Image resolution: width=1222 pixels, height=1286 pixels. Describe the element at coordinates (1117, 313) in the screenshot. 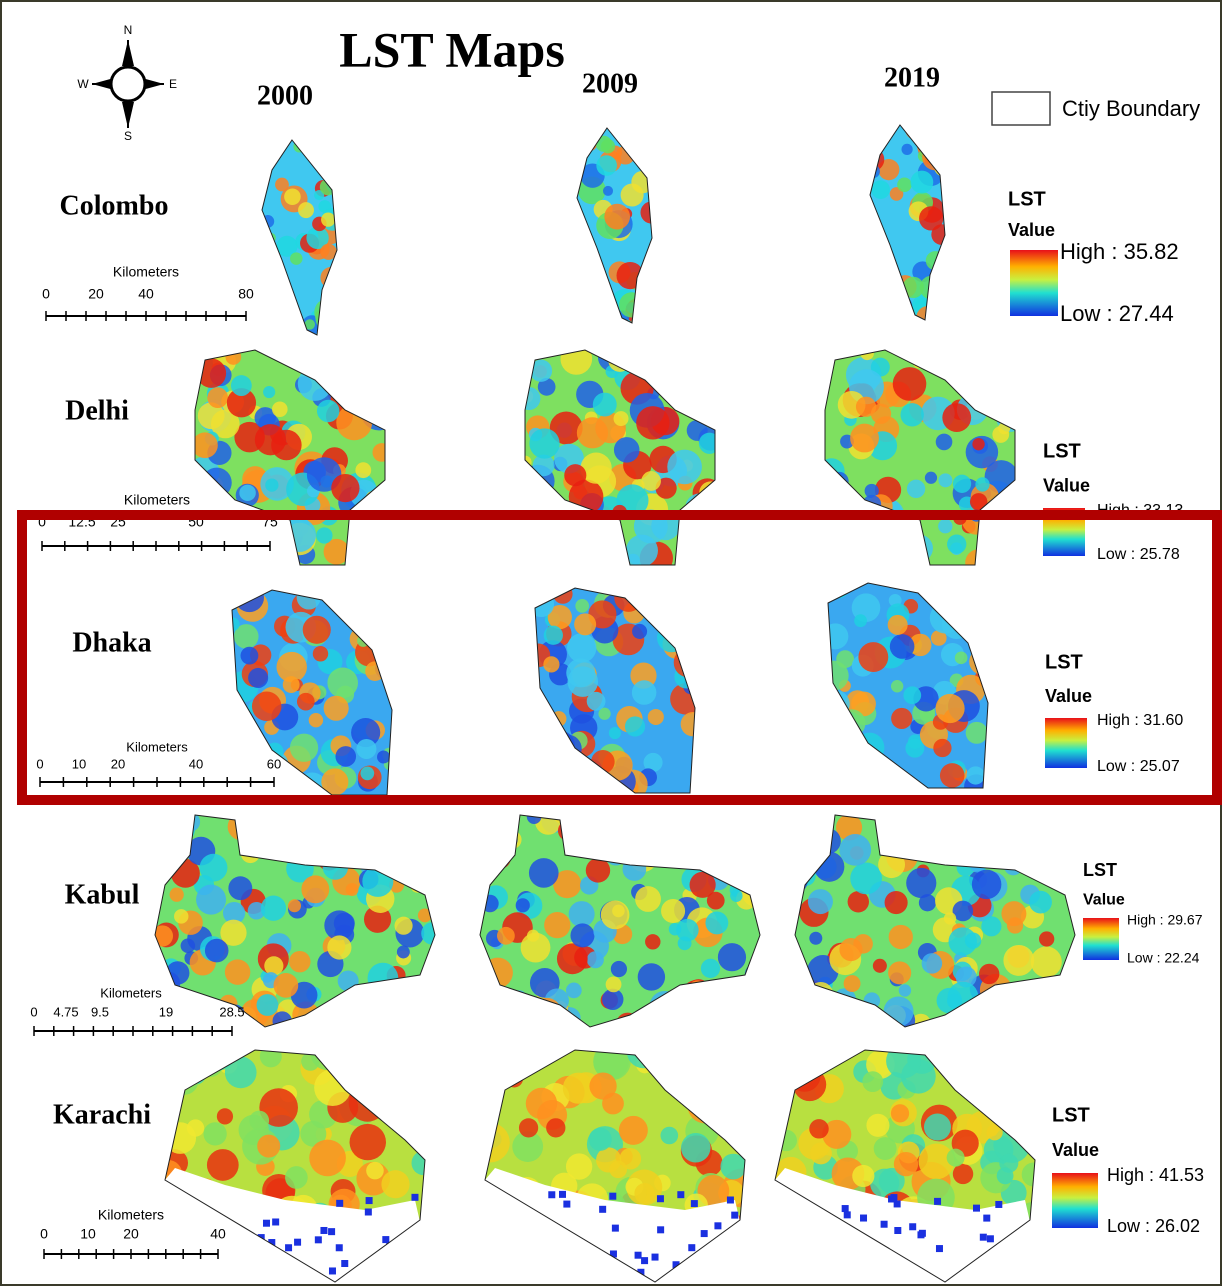

I see `legend-low: Low : 27.44` at that location.